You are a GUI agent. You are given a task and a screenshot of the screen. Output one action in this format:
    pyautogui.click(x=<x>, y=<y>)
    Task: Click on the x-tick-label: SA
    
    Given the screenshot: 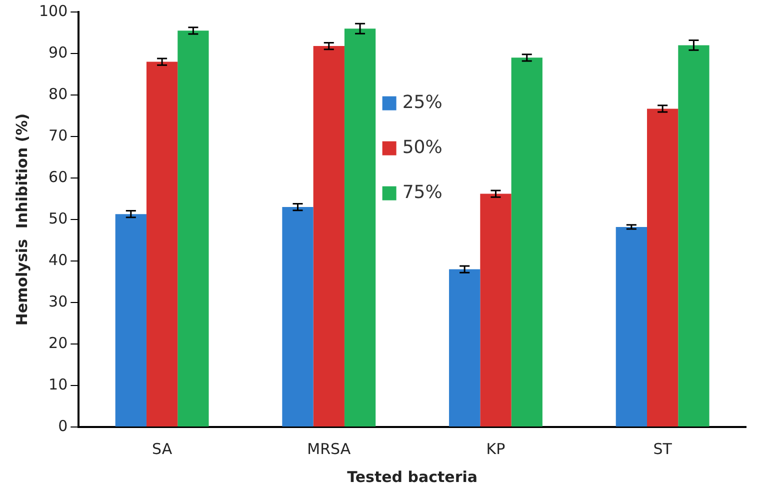 What is the action you would take?
    pyautogui.click(x=162, y=449)
    